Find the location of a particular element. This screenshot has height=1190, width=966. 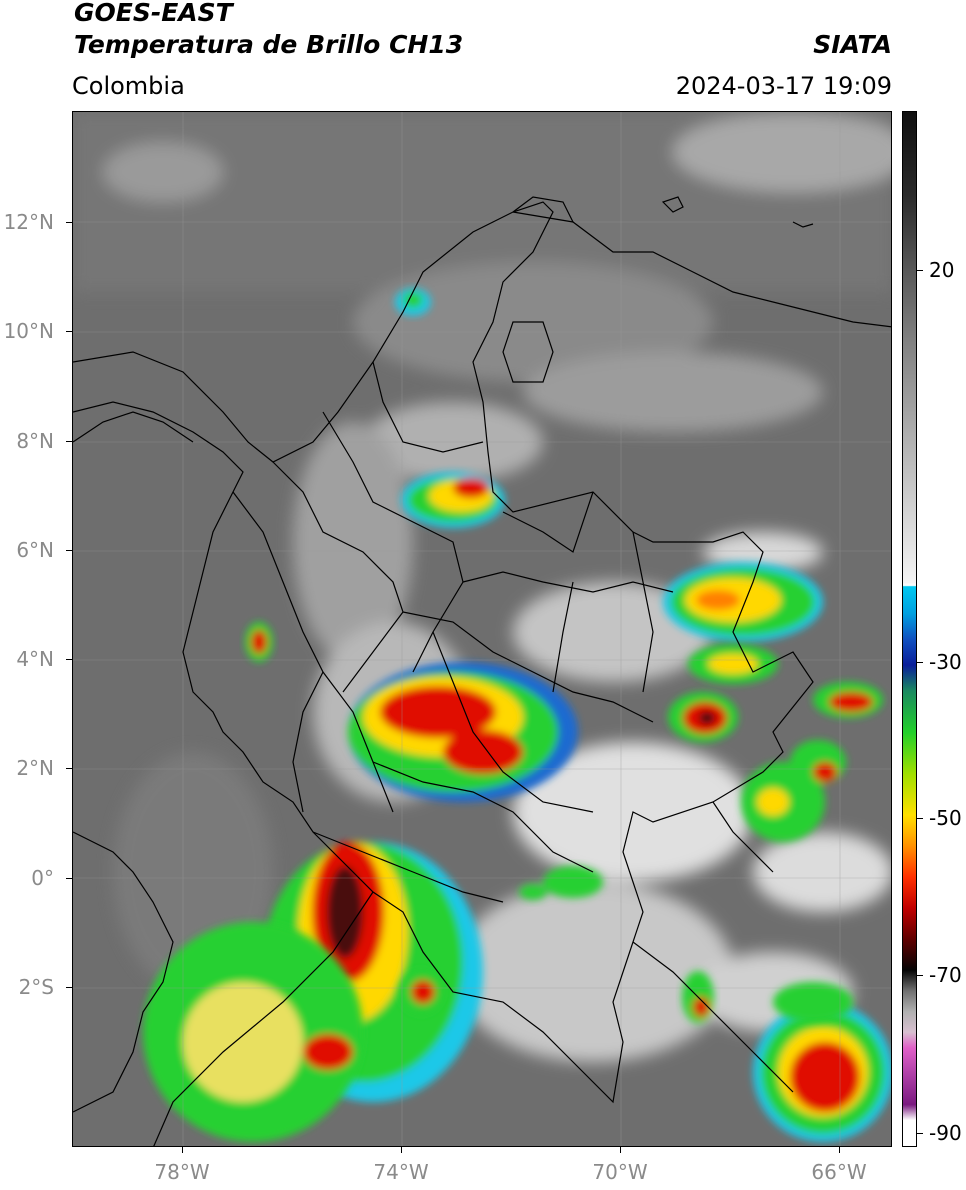

lat-label-8n: 8°N is located at coordinates (35, 441).